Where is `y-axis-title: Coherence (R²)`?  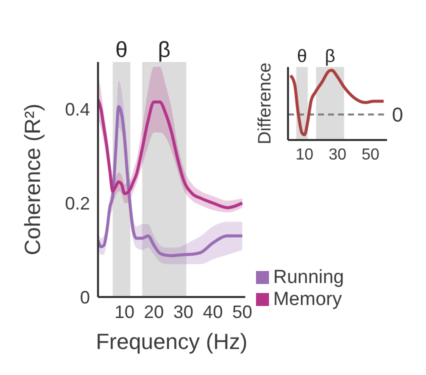
y-axis-title: Coherence (R²) is located at coordinates (32, 180).